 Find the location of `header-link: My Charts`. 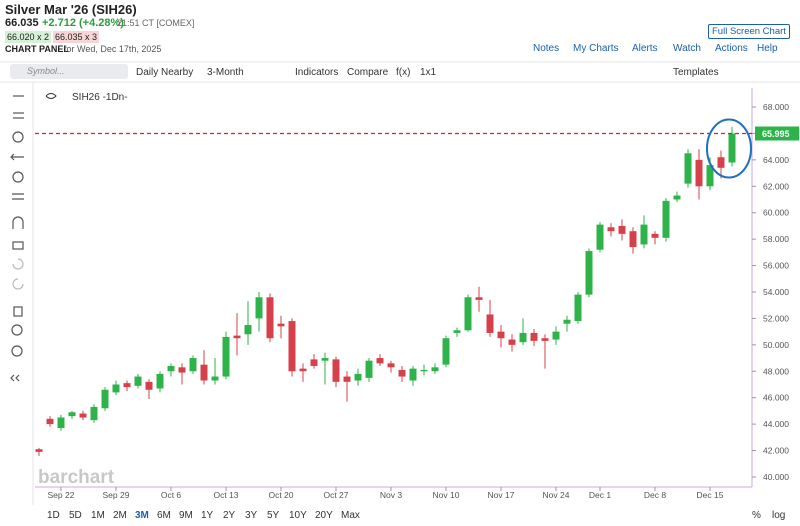

header-link: My Charts is located at coordinates (596, 48).